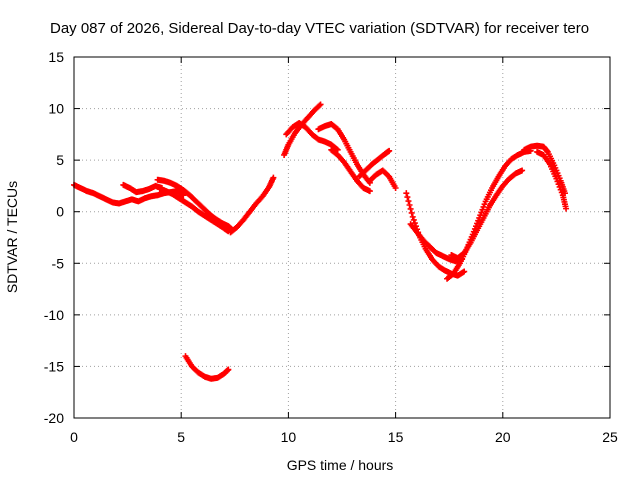 The height and width of the screenshot is (480, 640). What do you see at coordinates (74, 437) in the screenshot?
I see `x-tick-label: 0` at bounding box center [74, 437].